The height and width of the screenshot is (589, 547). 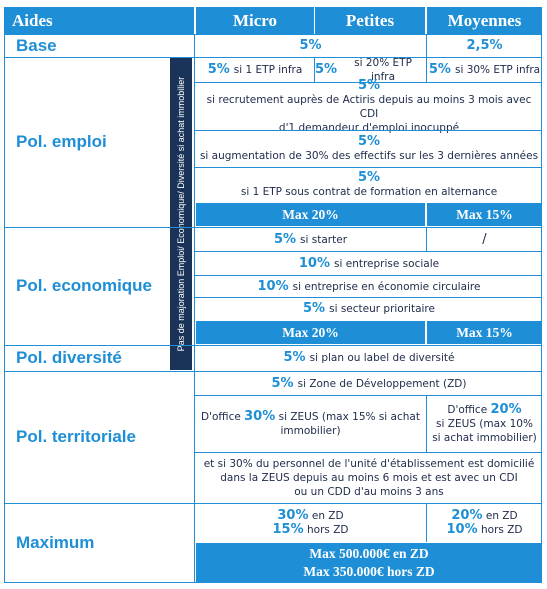 I want to click on base-pct: 5%, so click(x=310, y=45).